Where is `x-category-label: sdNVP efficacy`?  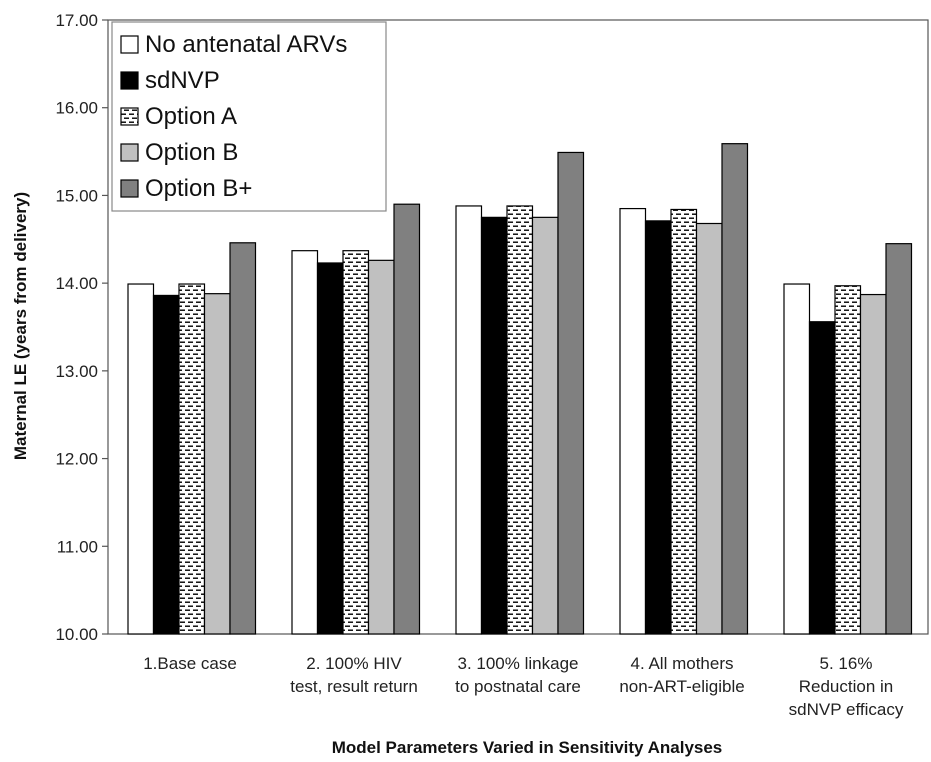 x-category-label: sdNVP efficacy is located at coordinates (846, 709).